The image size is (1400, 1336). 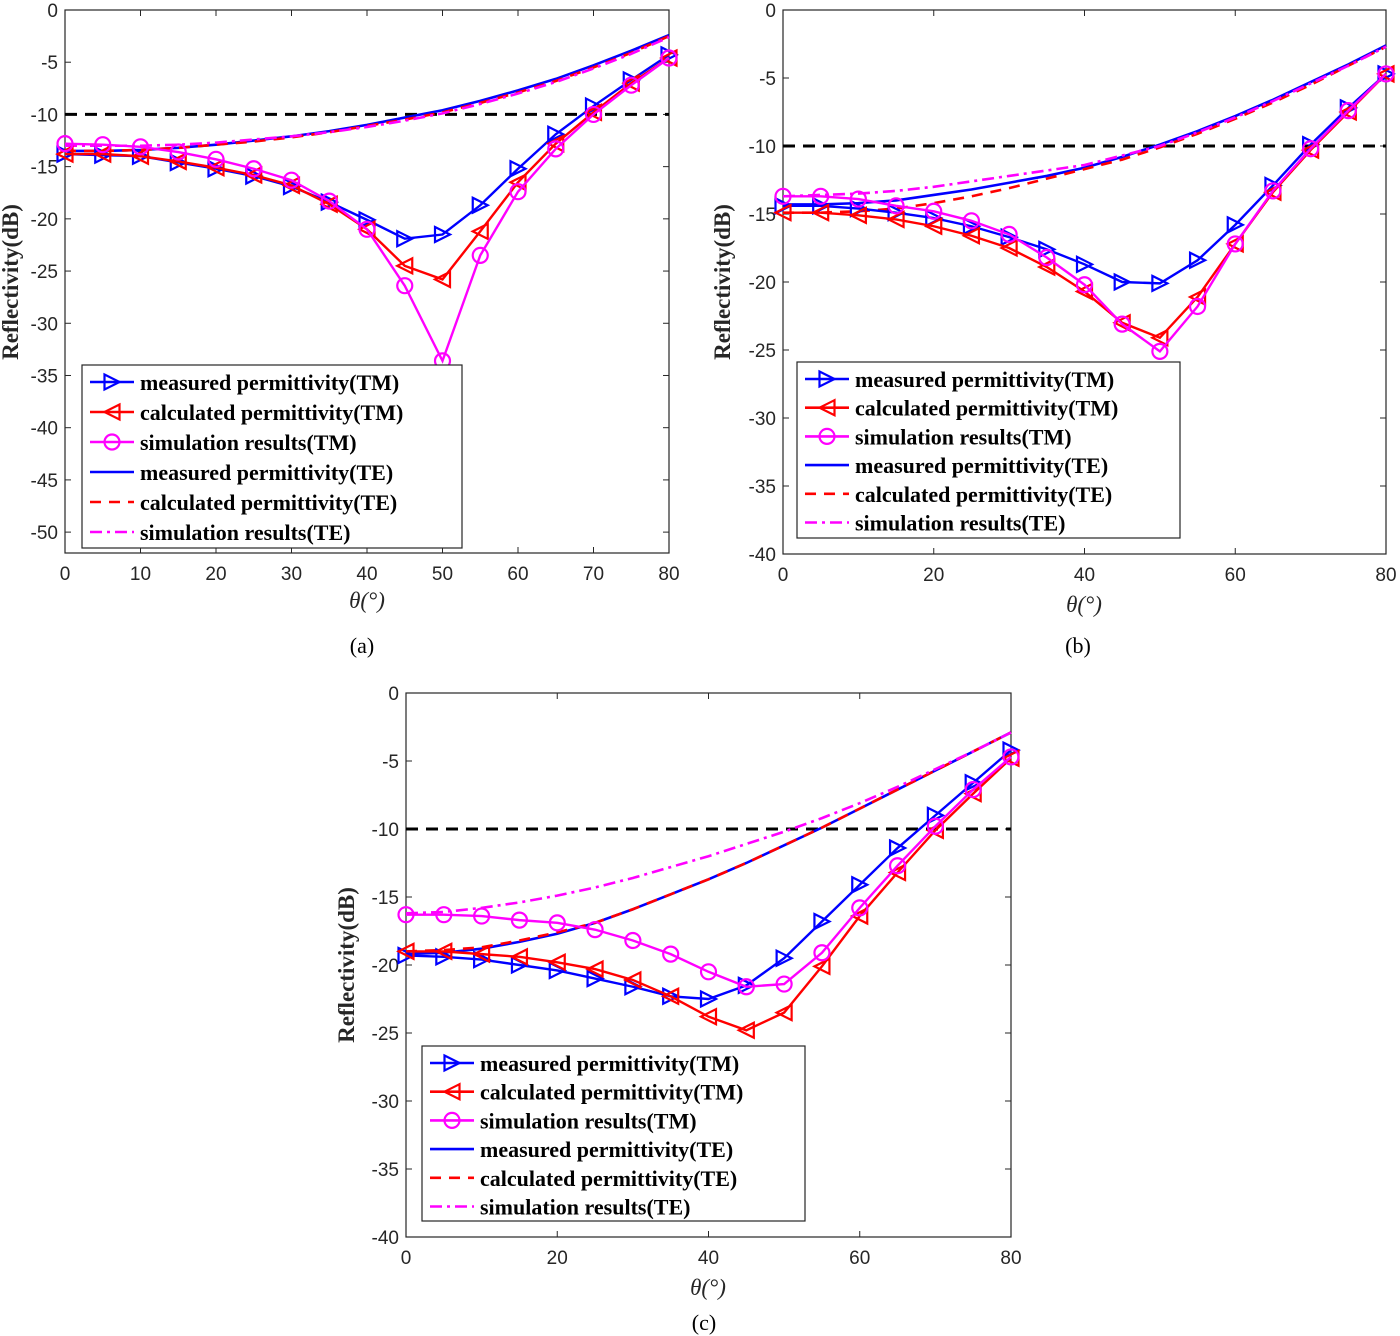 I want to click on x-tick-label: 20, so click(x=933, y=575).